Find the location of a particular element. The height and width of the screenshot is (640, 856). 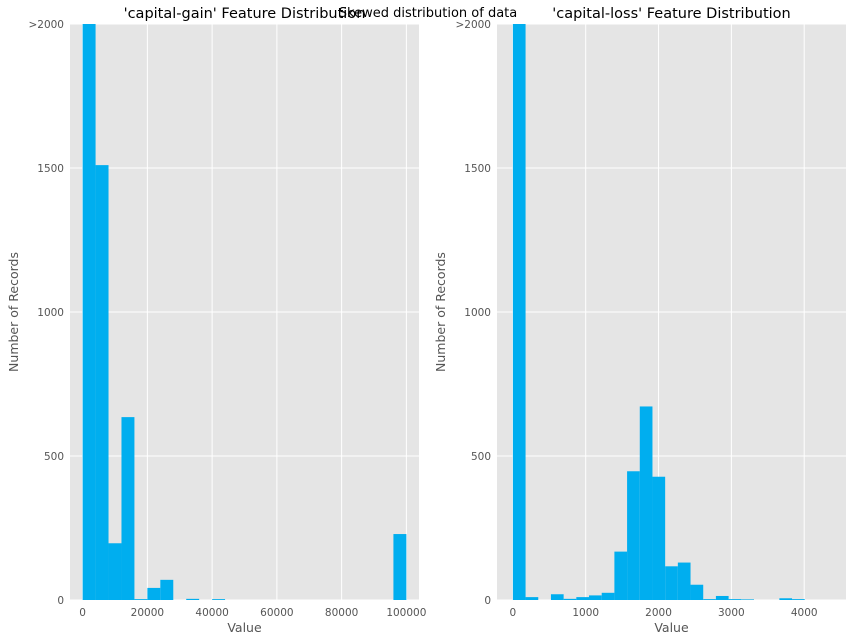

x-tick-label: 20000 is located at coordinates (147, 613).